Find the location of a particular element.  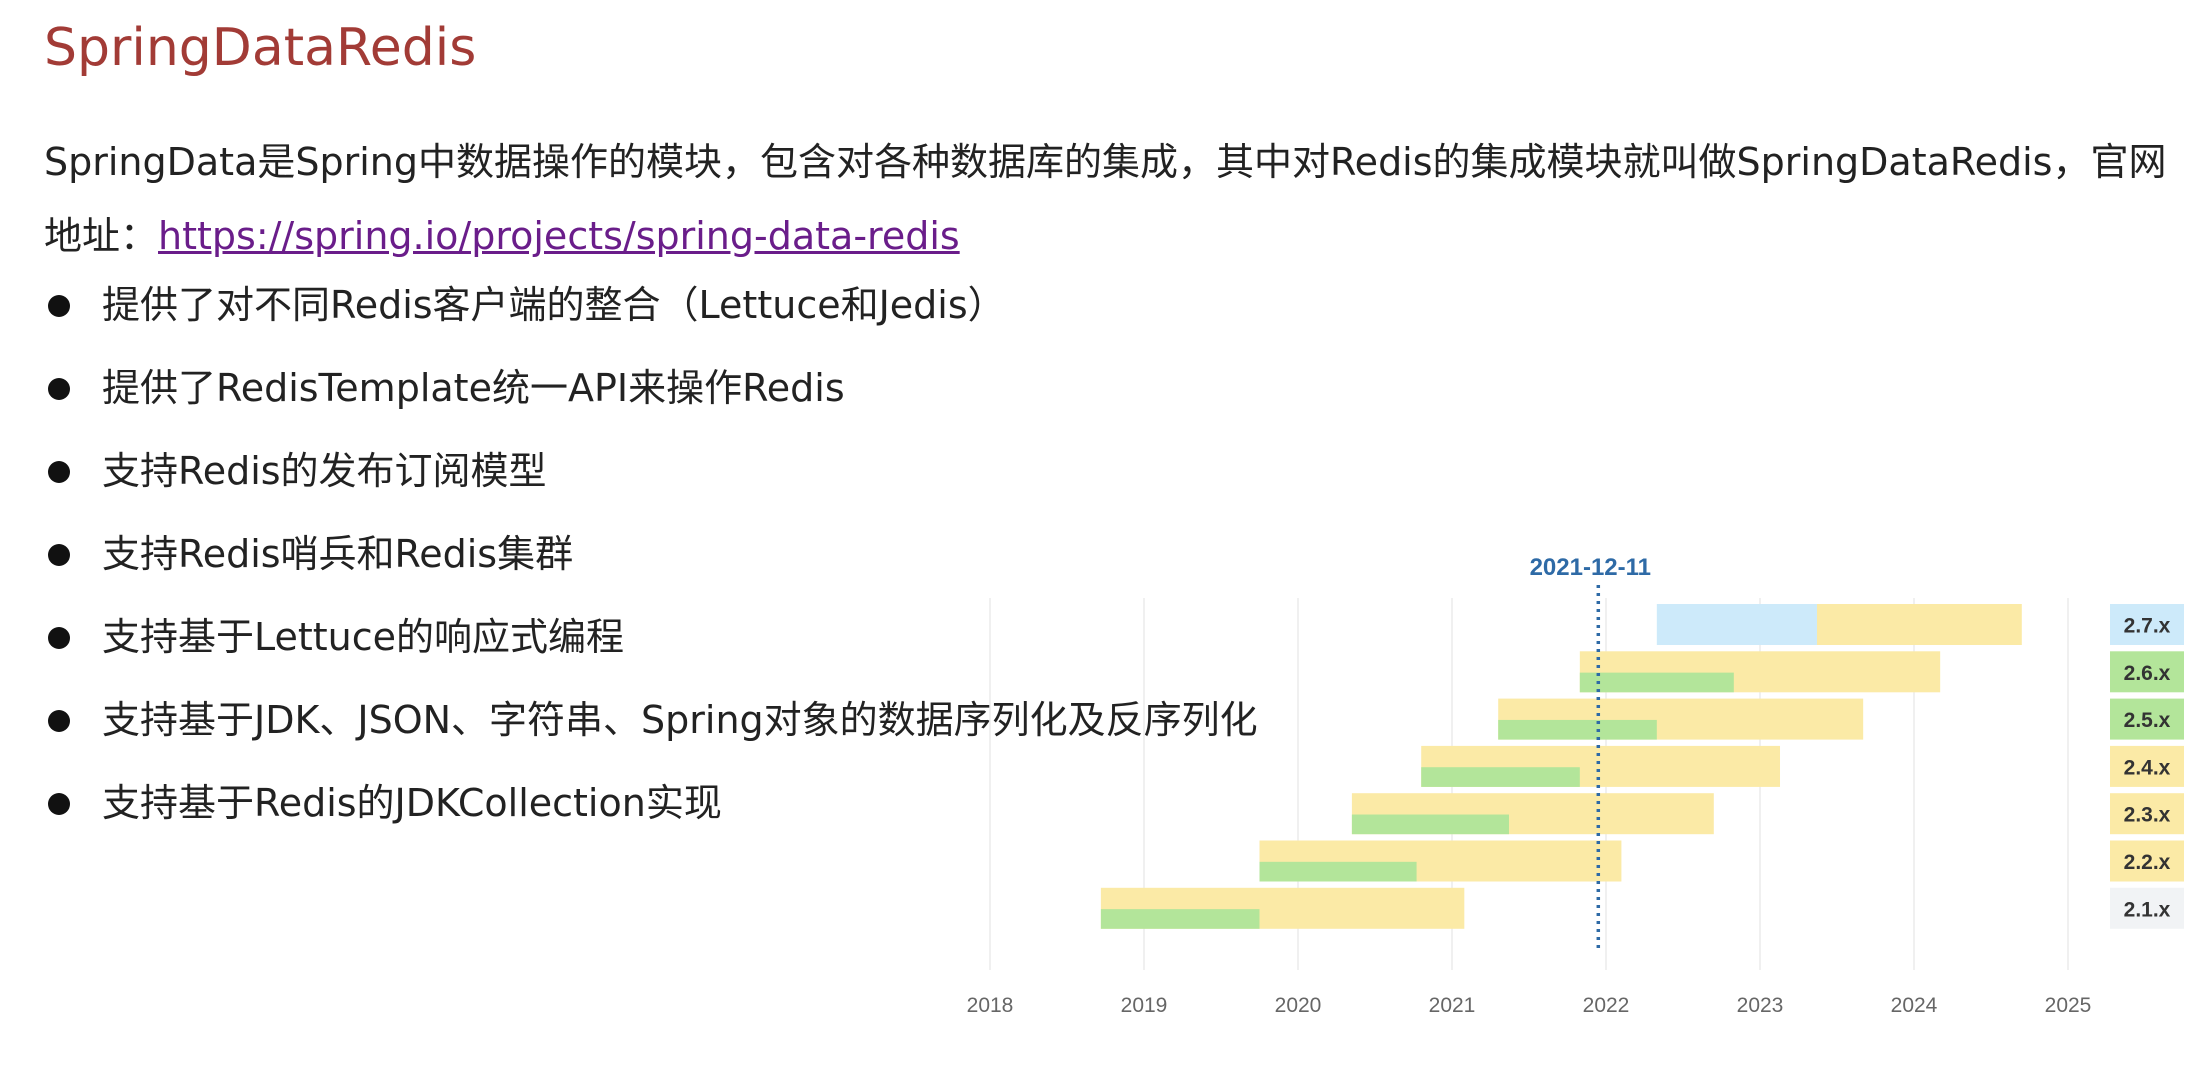

x-tick-label: 2018 is located at coordinates (990, 1005).